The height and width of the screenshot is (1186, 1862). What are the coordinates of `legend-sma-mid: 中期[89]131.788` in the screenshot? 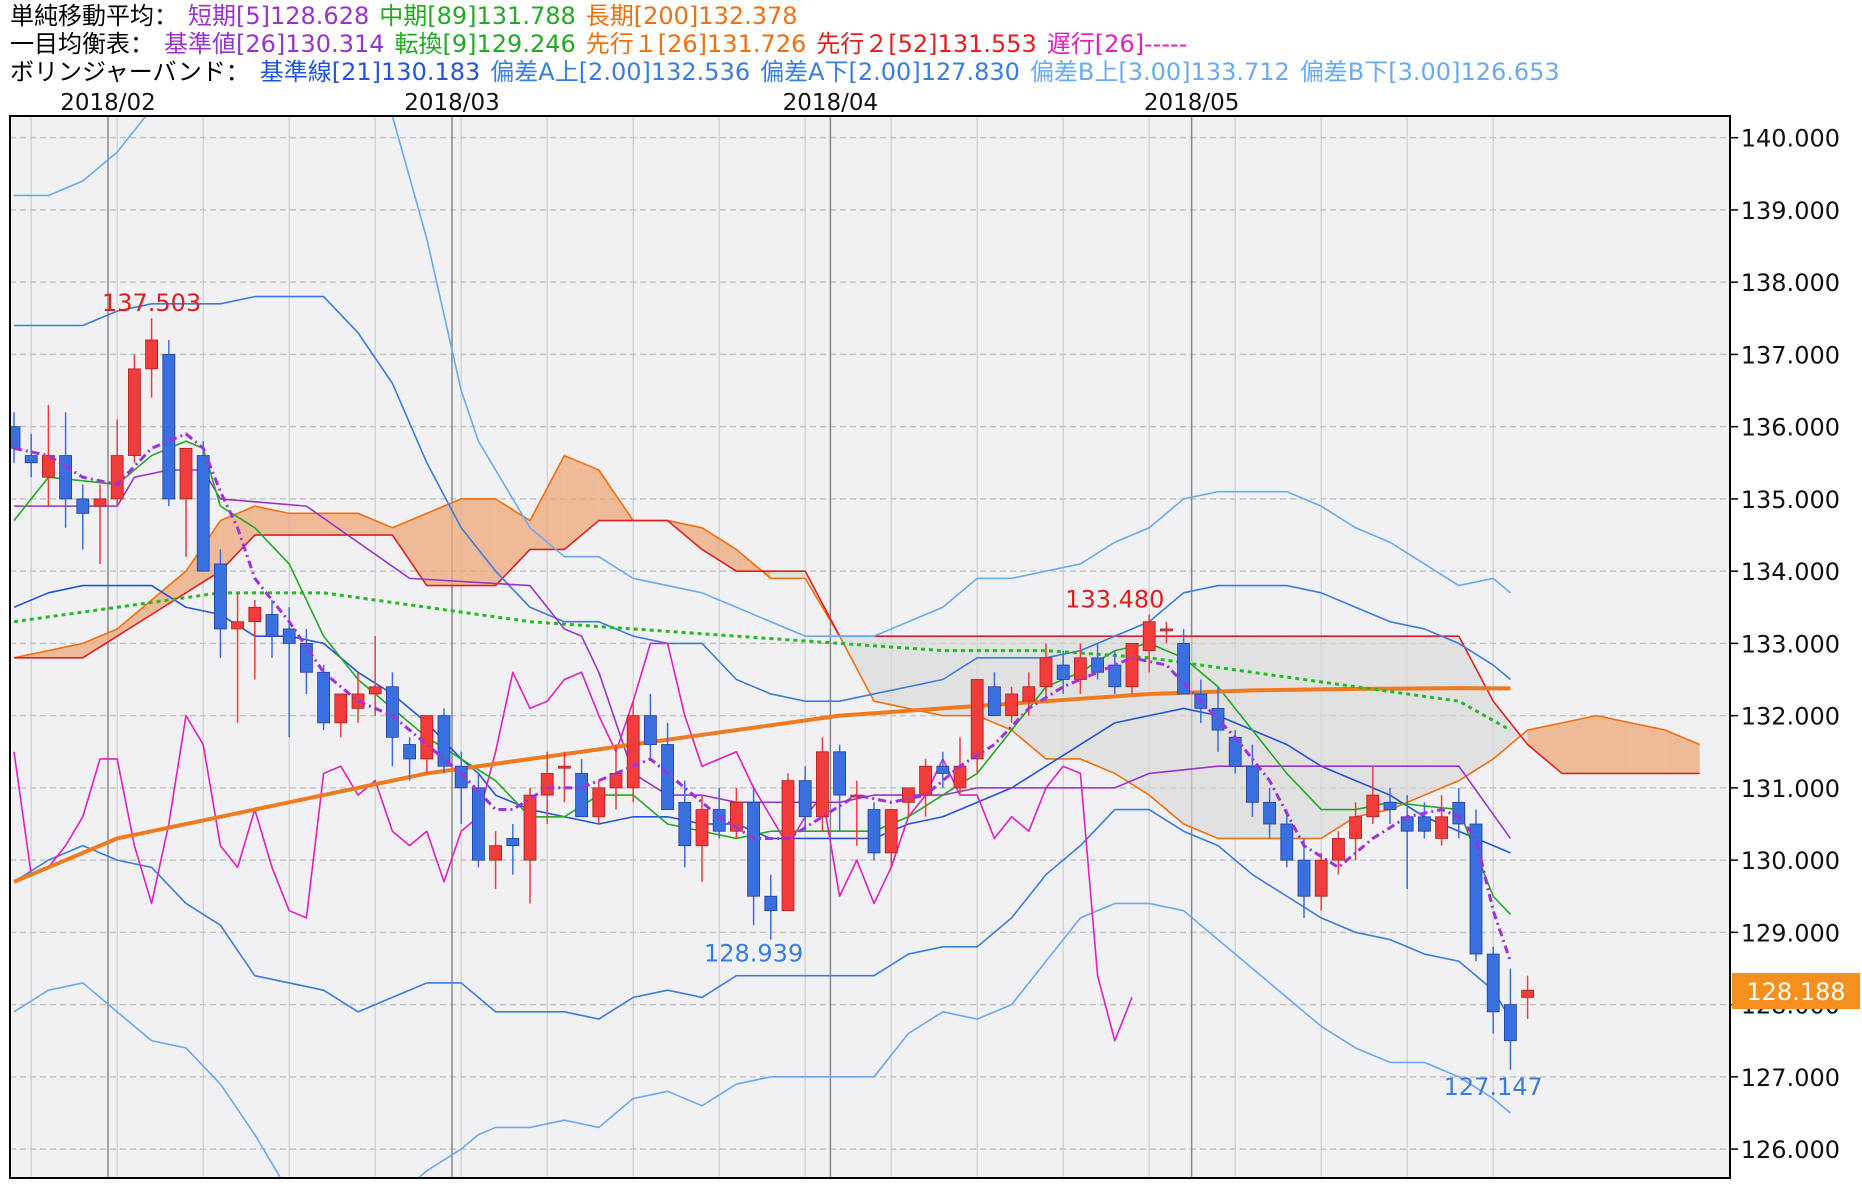 It's located at (477, 16).